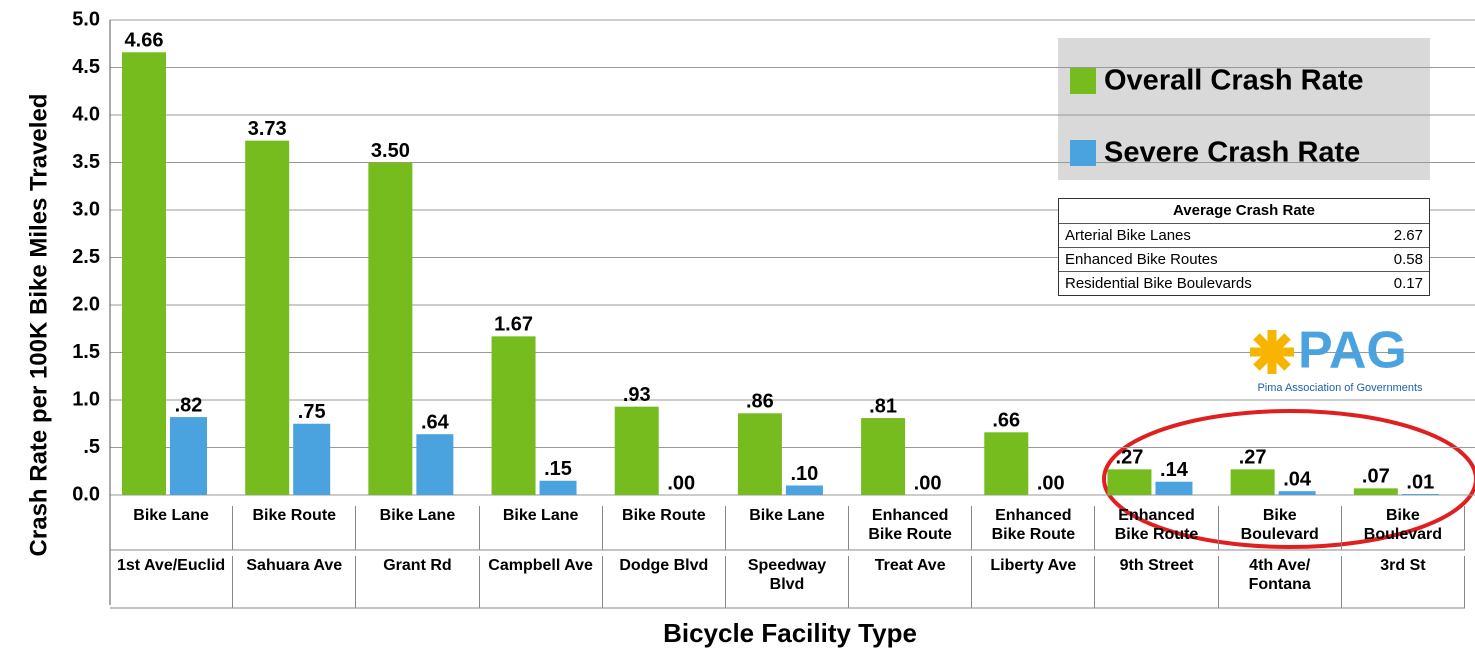  Describe the element at coordinates (1297, 479) in the screenshot. I see `value-label: .04` at that location.